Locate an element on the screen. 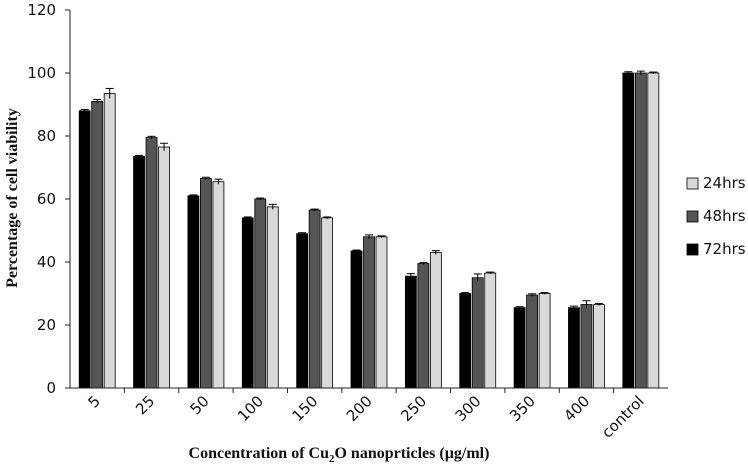  x-tick-label: 300 is located at coordinates (468, 408).